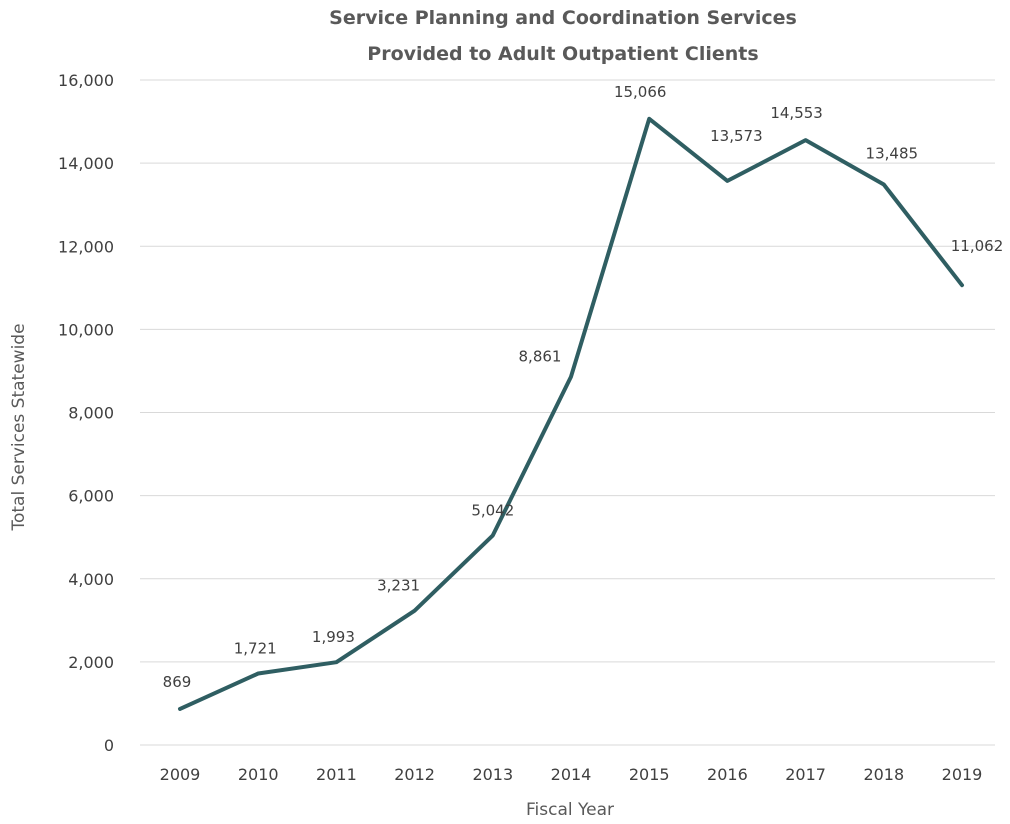 The image size is (1010, 824). I want to click on y-axis-title: Total Services Statewide, so click(19, 427).